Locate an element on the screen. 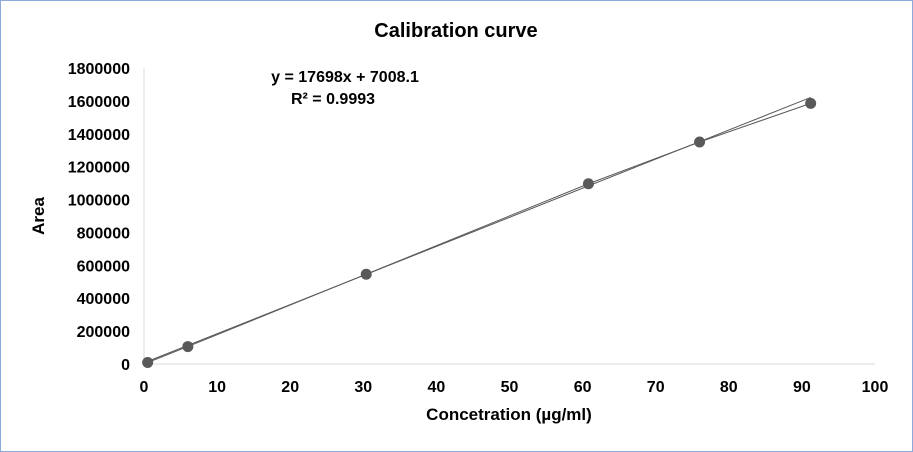 The width and height of the screenshot is (913, 452). x-tick-label: 0 is located at coordinates (144, 387).